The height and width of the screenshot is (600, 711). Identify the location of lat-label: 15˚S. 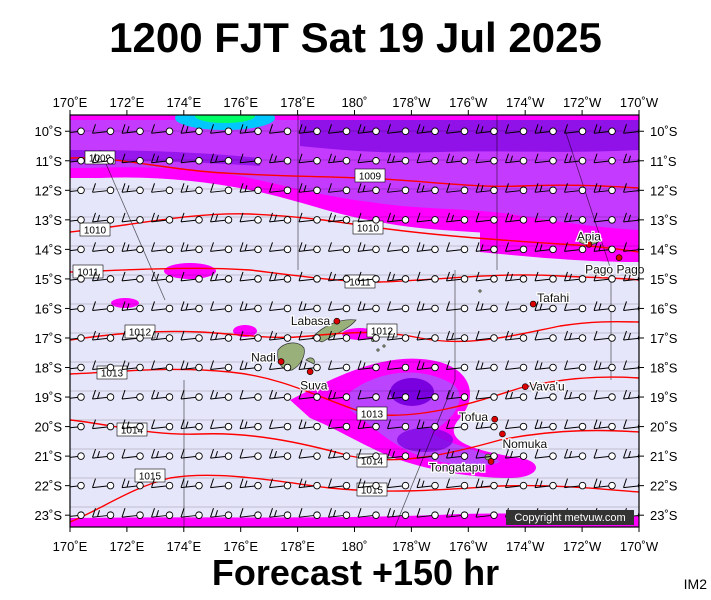
(664, 279).